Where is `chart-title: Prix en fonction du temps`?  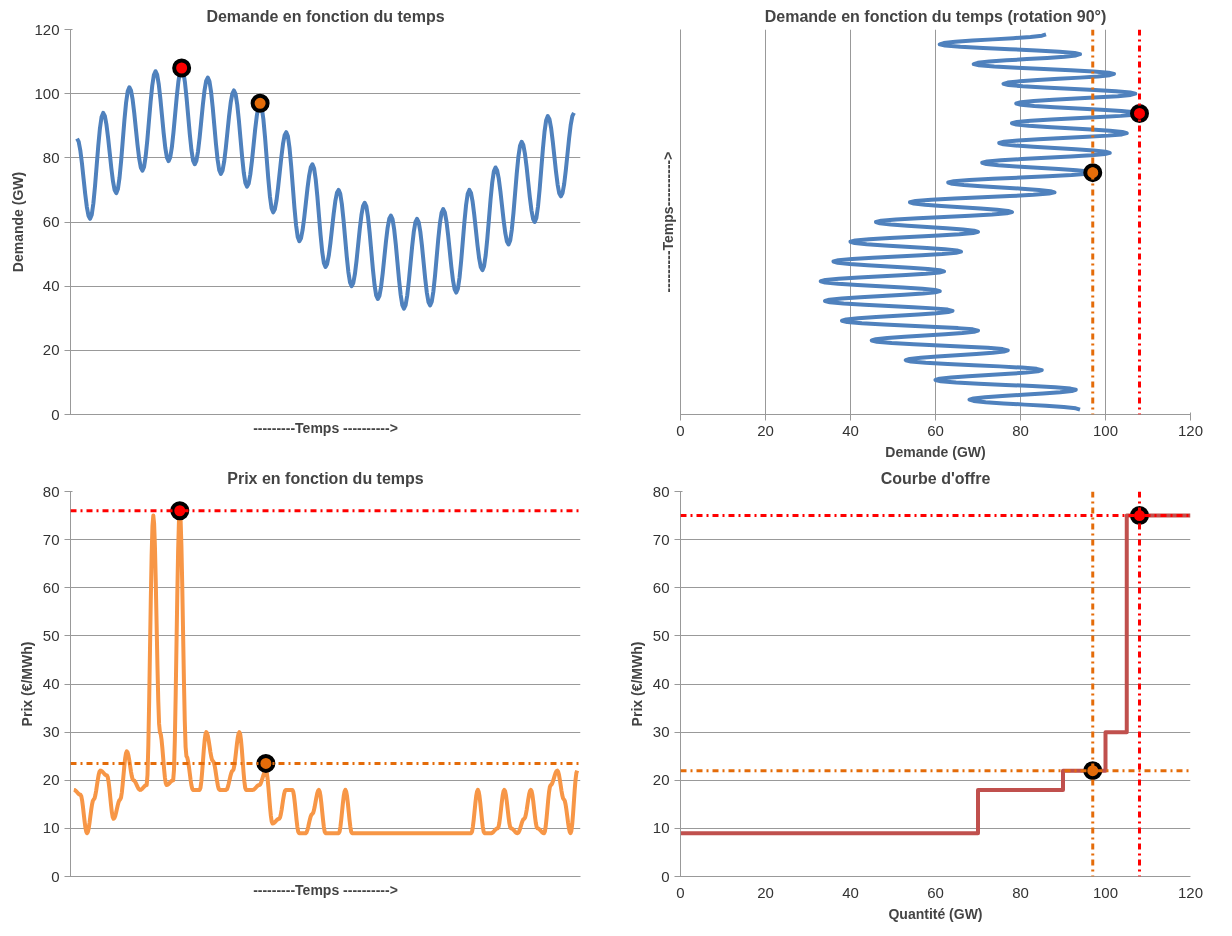 chart-title: Prix en fonction du temps is located at coordinates (325, 478).